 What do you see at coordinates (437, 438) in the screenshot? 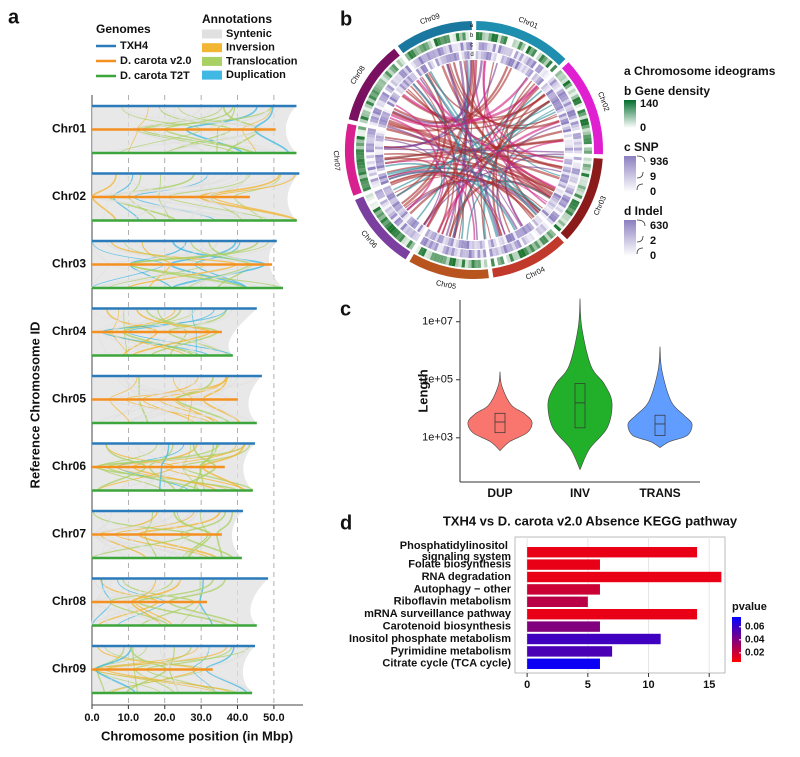
I see `y-tick-label: 1e+03` at bounding box center [437, 438].